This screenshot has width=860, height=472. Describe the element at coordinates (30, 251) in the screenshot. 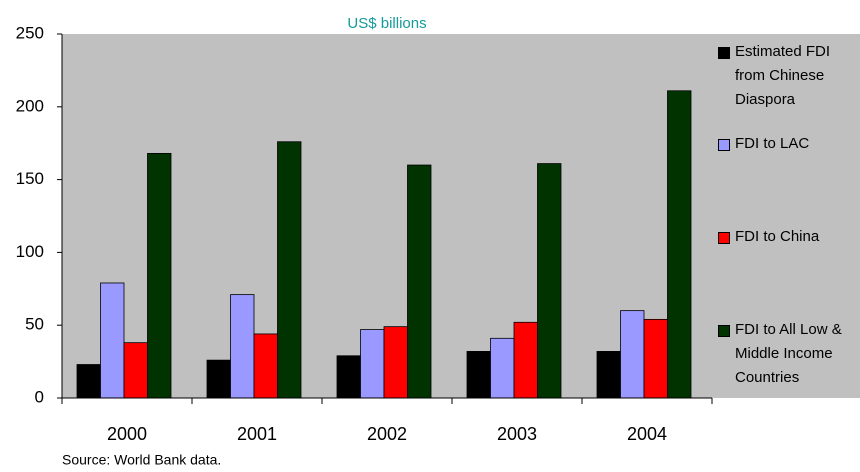

I see `y-tick-label: 100` at that location.